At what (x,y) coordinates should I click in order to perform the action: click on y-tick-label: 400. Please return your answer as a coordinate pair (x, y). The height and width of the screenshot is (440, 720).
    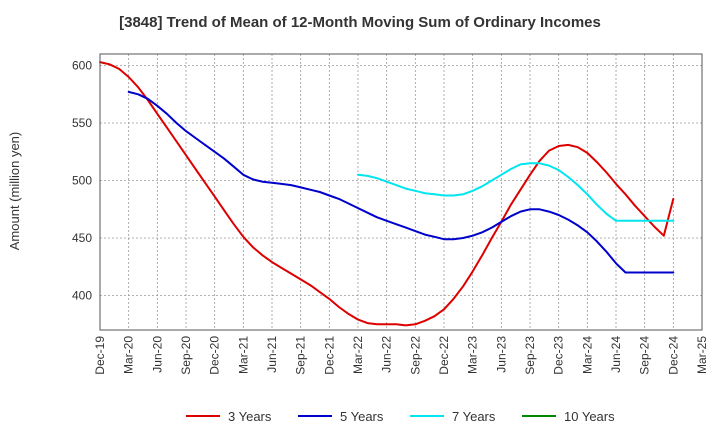
    Looking at the image, I should click on (82, 296).